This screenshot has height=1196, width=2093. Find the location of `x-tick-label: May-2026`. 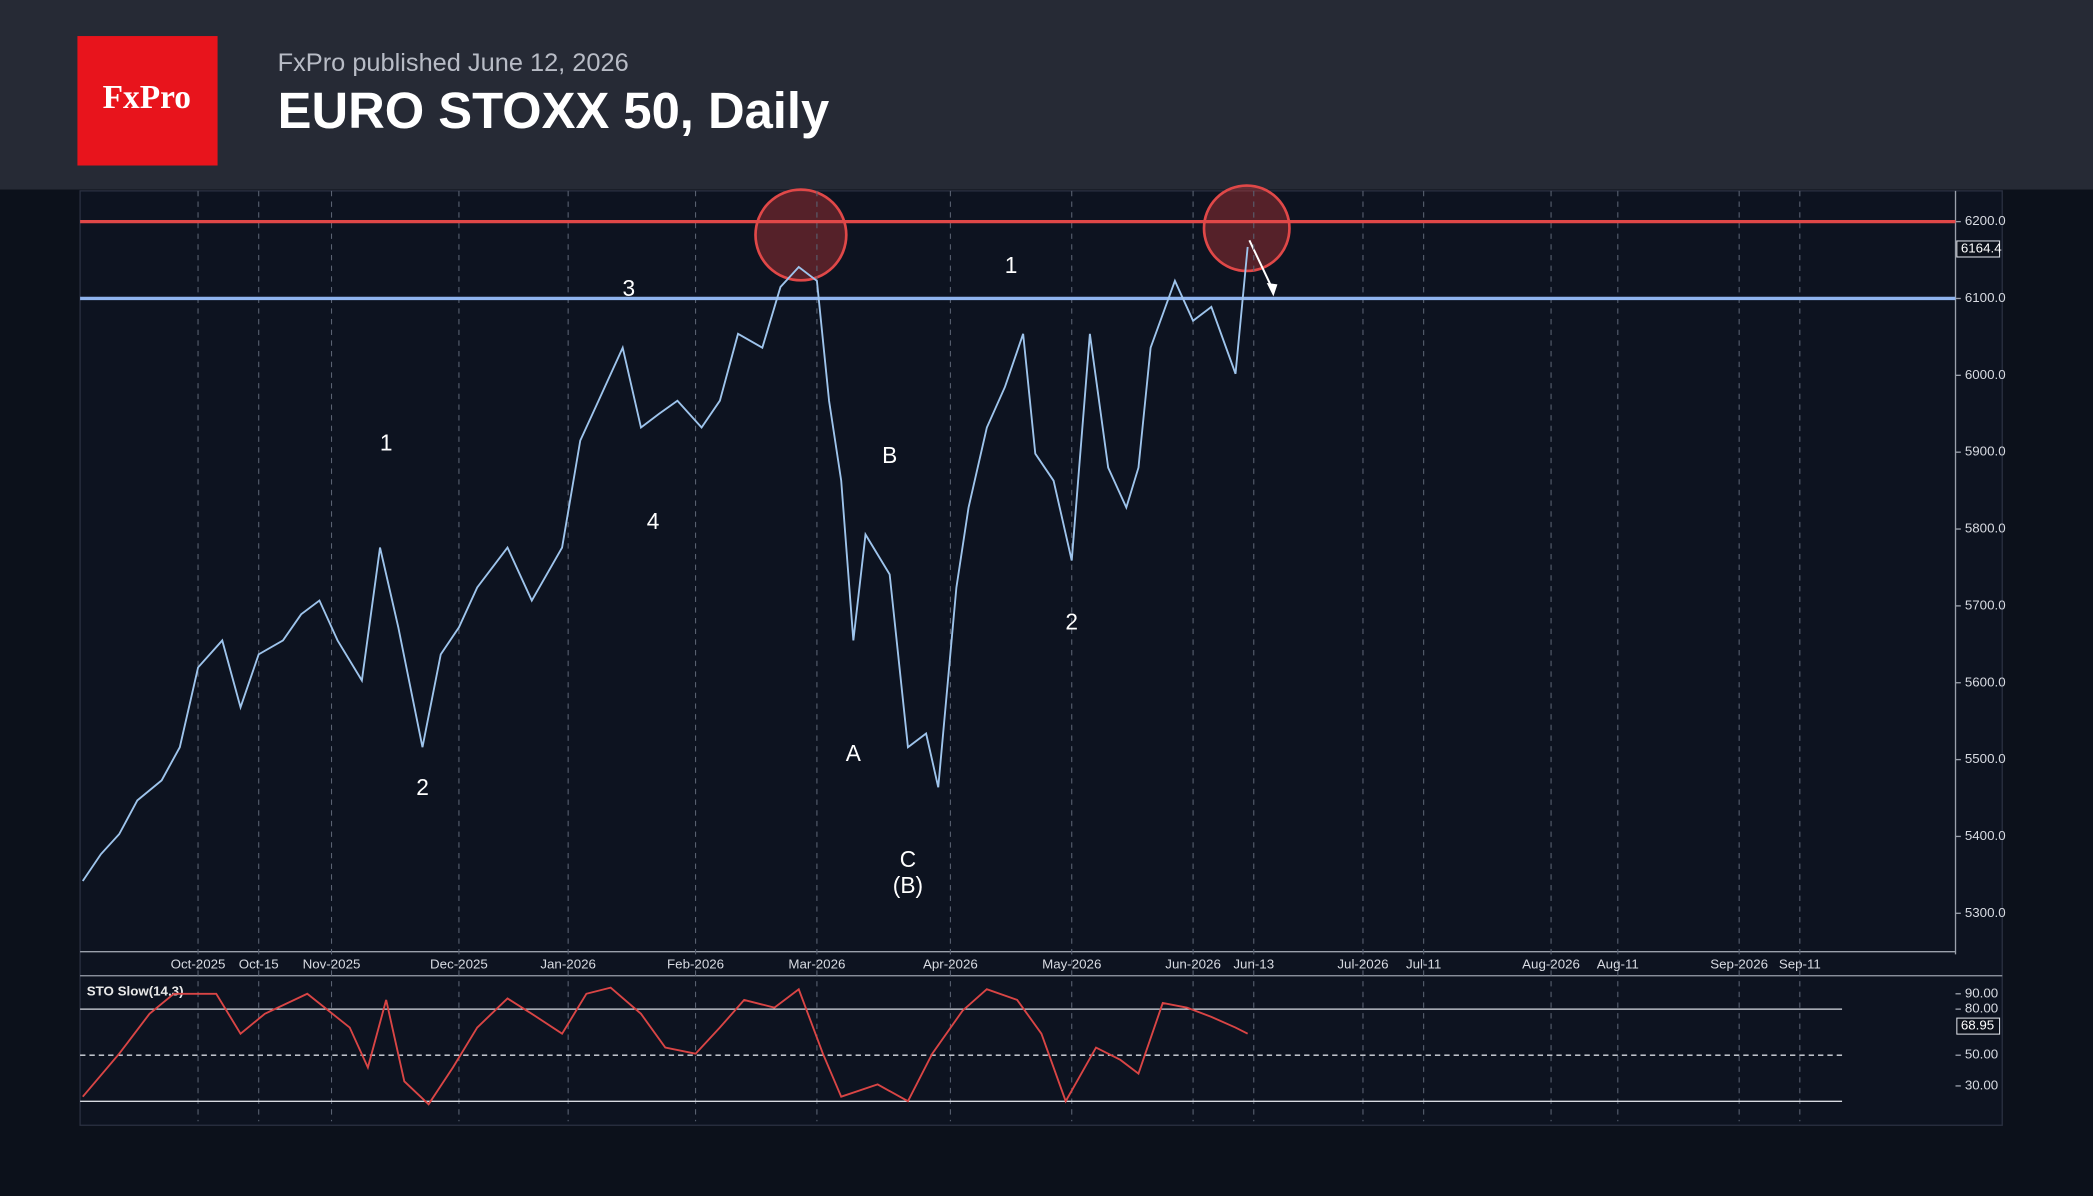

x-tick-label: May-2026 is located at coordinates (1071, 964).